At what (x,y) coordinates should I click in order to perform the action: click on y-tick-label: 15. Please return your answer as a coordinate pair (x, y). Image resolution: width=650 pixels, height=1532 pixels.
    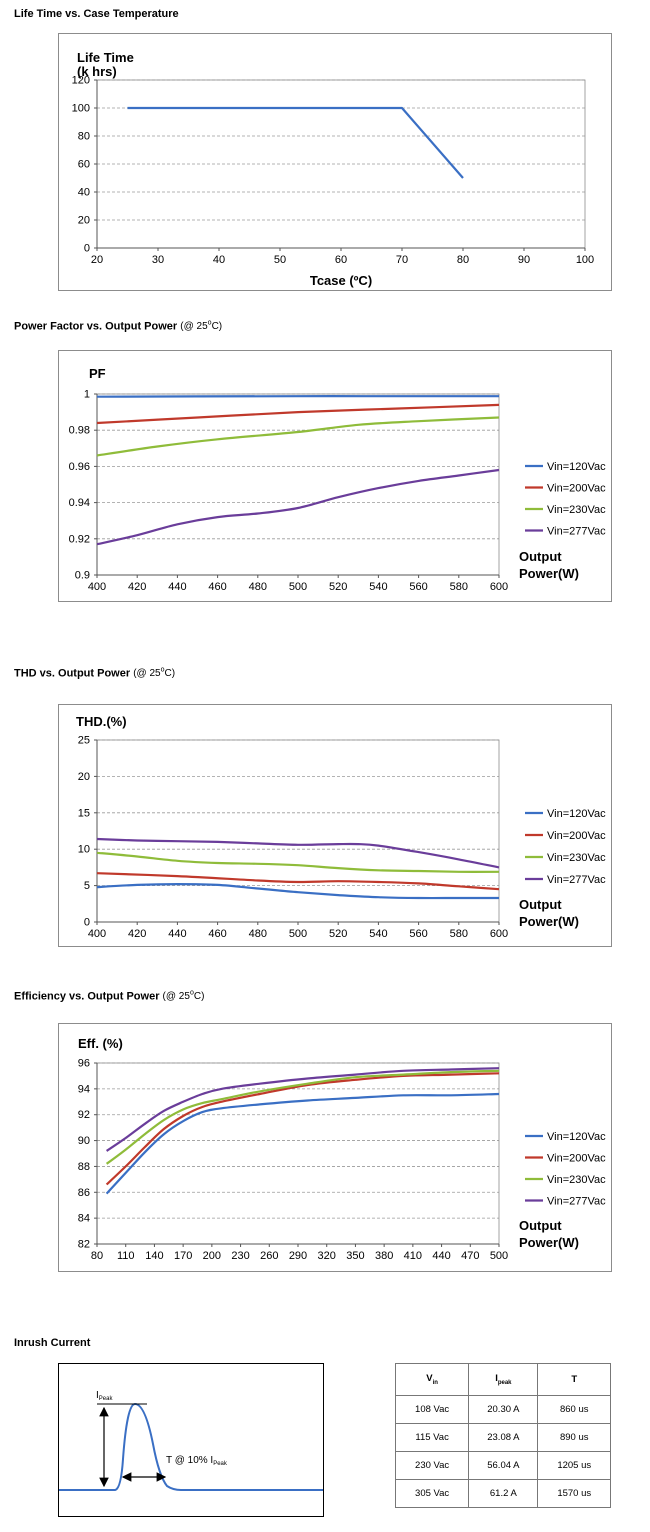
    Looking at the image, I should click on (84, 813).